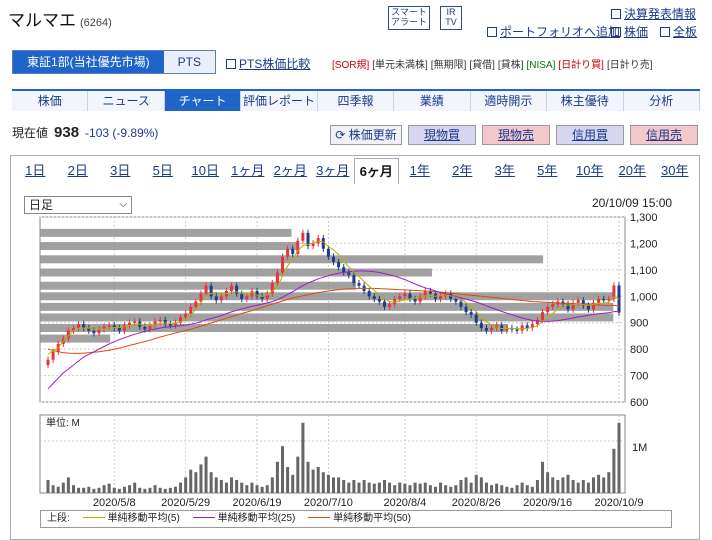  I want to click on board-link: 全板, so click(678, 31).